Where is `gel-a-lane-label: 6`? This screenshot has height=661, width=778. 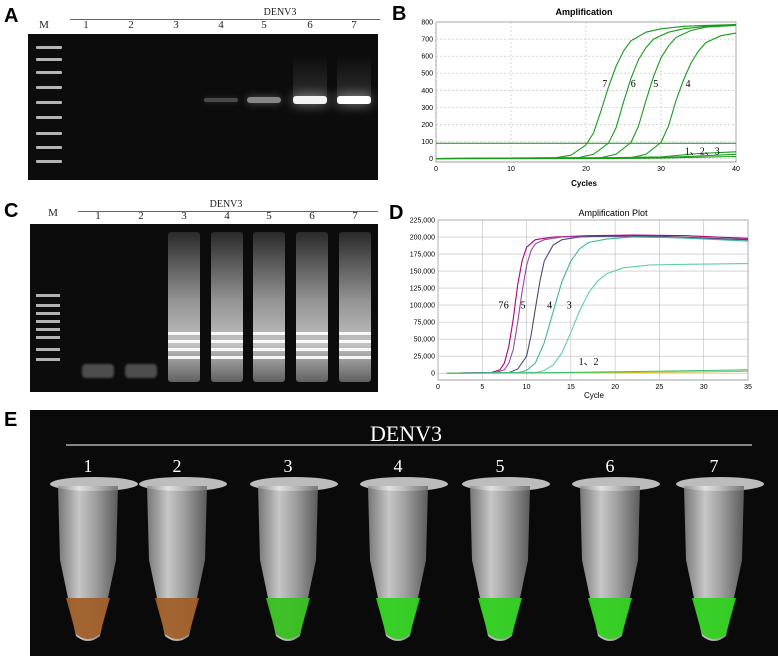 gel-a-lane-label: 6 is located at coordinates (310, 25).